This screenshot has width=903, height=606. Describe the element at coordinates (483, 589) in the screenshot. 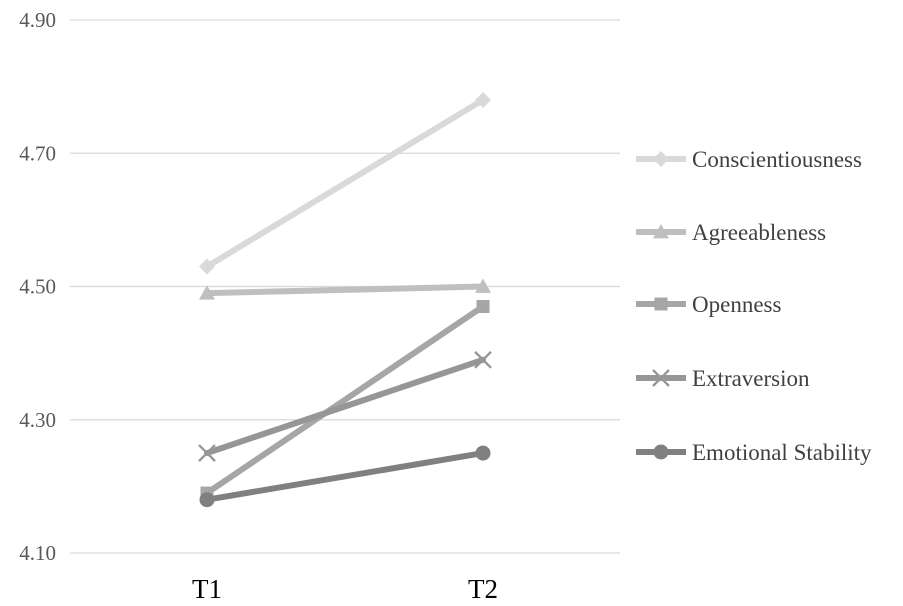

I see `x-category-label: T2` at that location.